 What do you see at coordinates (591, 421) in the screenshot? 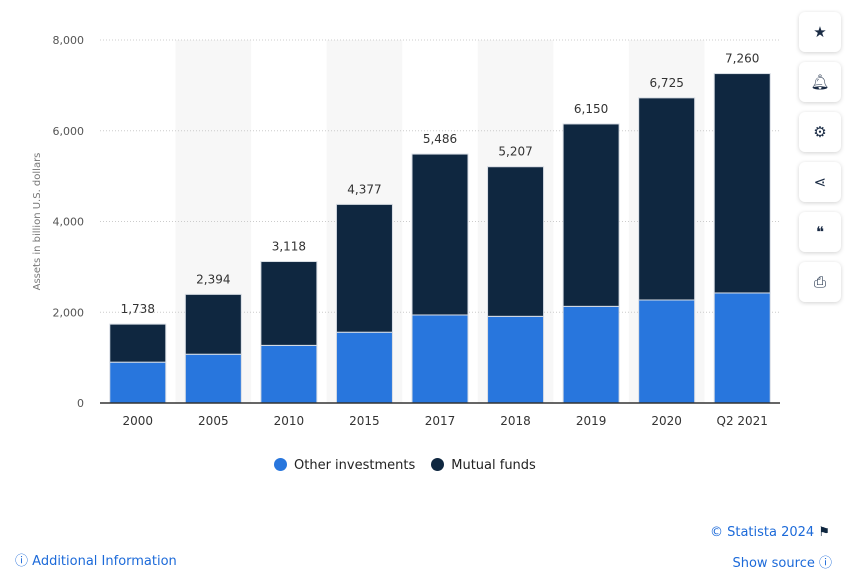
I see `x-tick-label: 2019` at bounding box center [591, 421].